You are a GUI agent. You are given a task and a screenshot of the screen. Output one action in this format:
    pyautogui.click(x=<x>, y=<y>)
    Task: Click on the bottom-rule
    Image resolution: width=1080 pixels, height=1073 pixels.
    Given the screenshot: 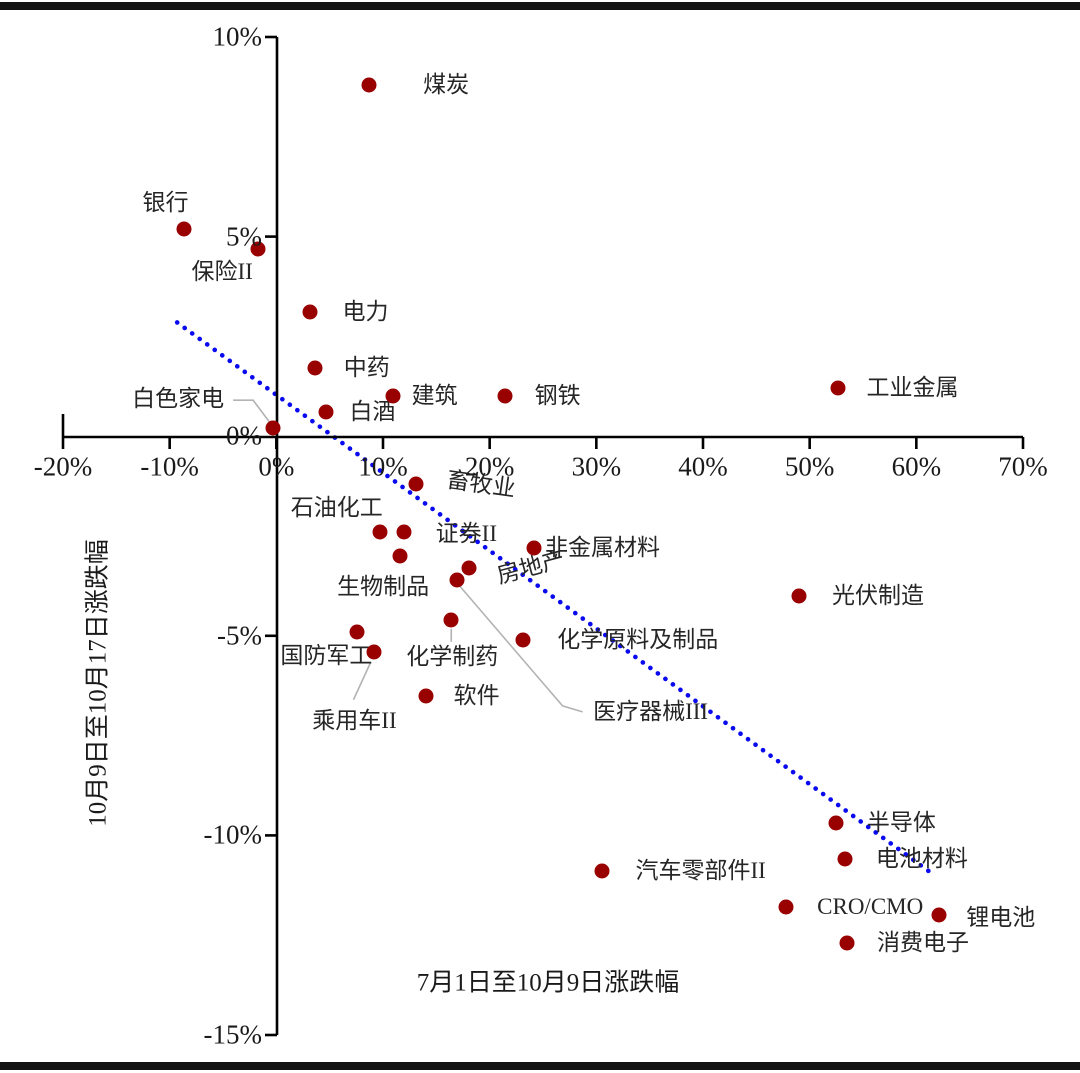 What is the action you would take?
    pyautogui.click(x=540, y=1066)
    